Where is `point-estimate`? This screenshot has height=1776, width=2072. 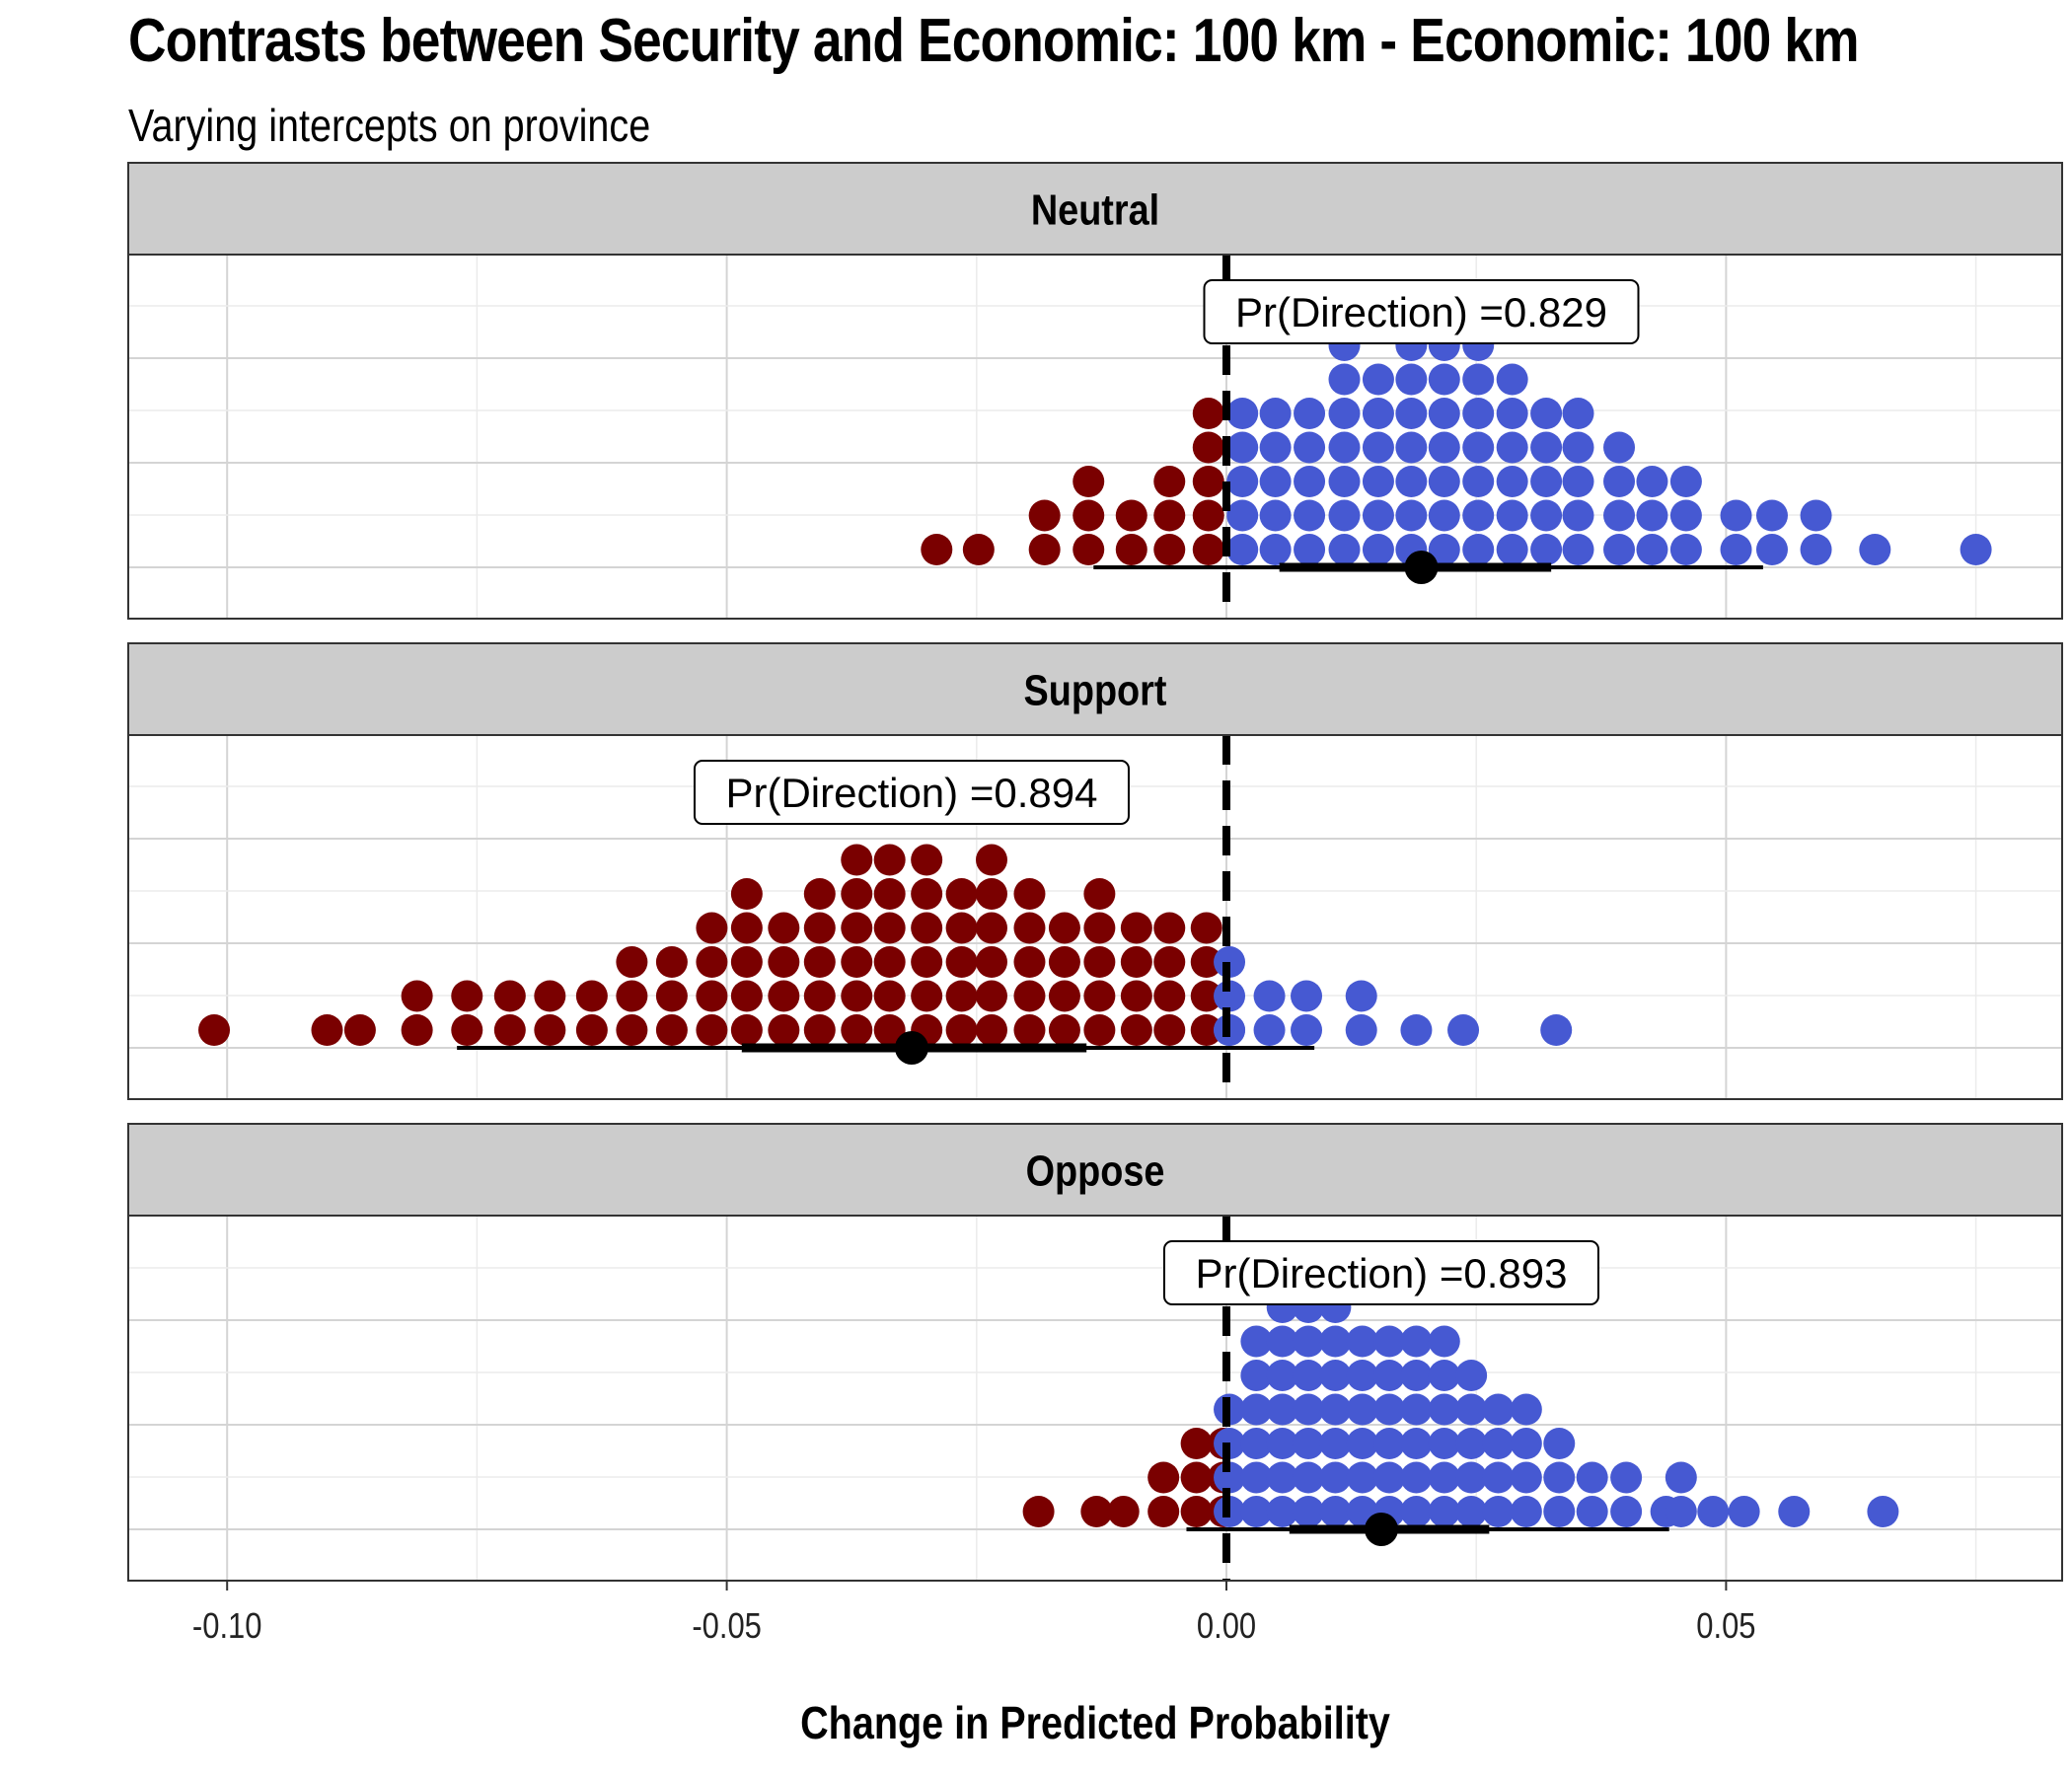 point-estimate is located at coordinates (911, 1048).